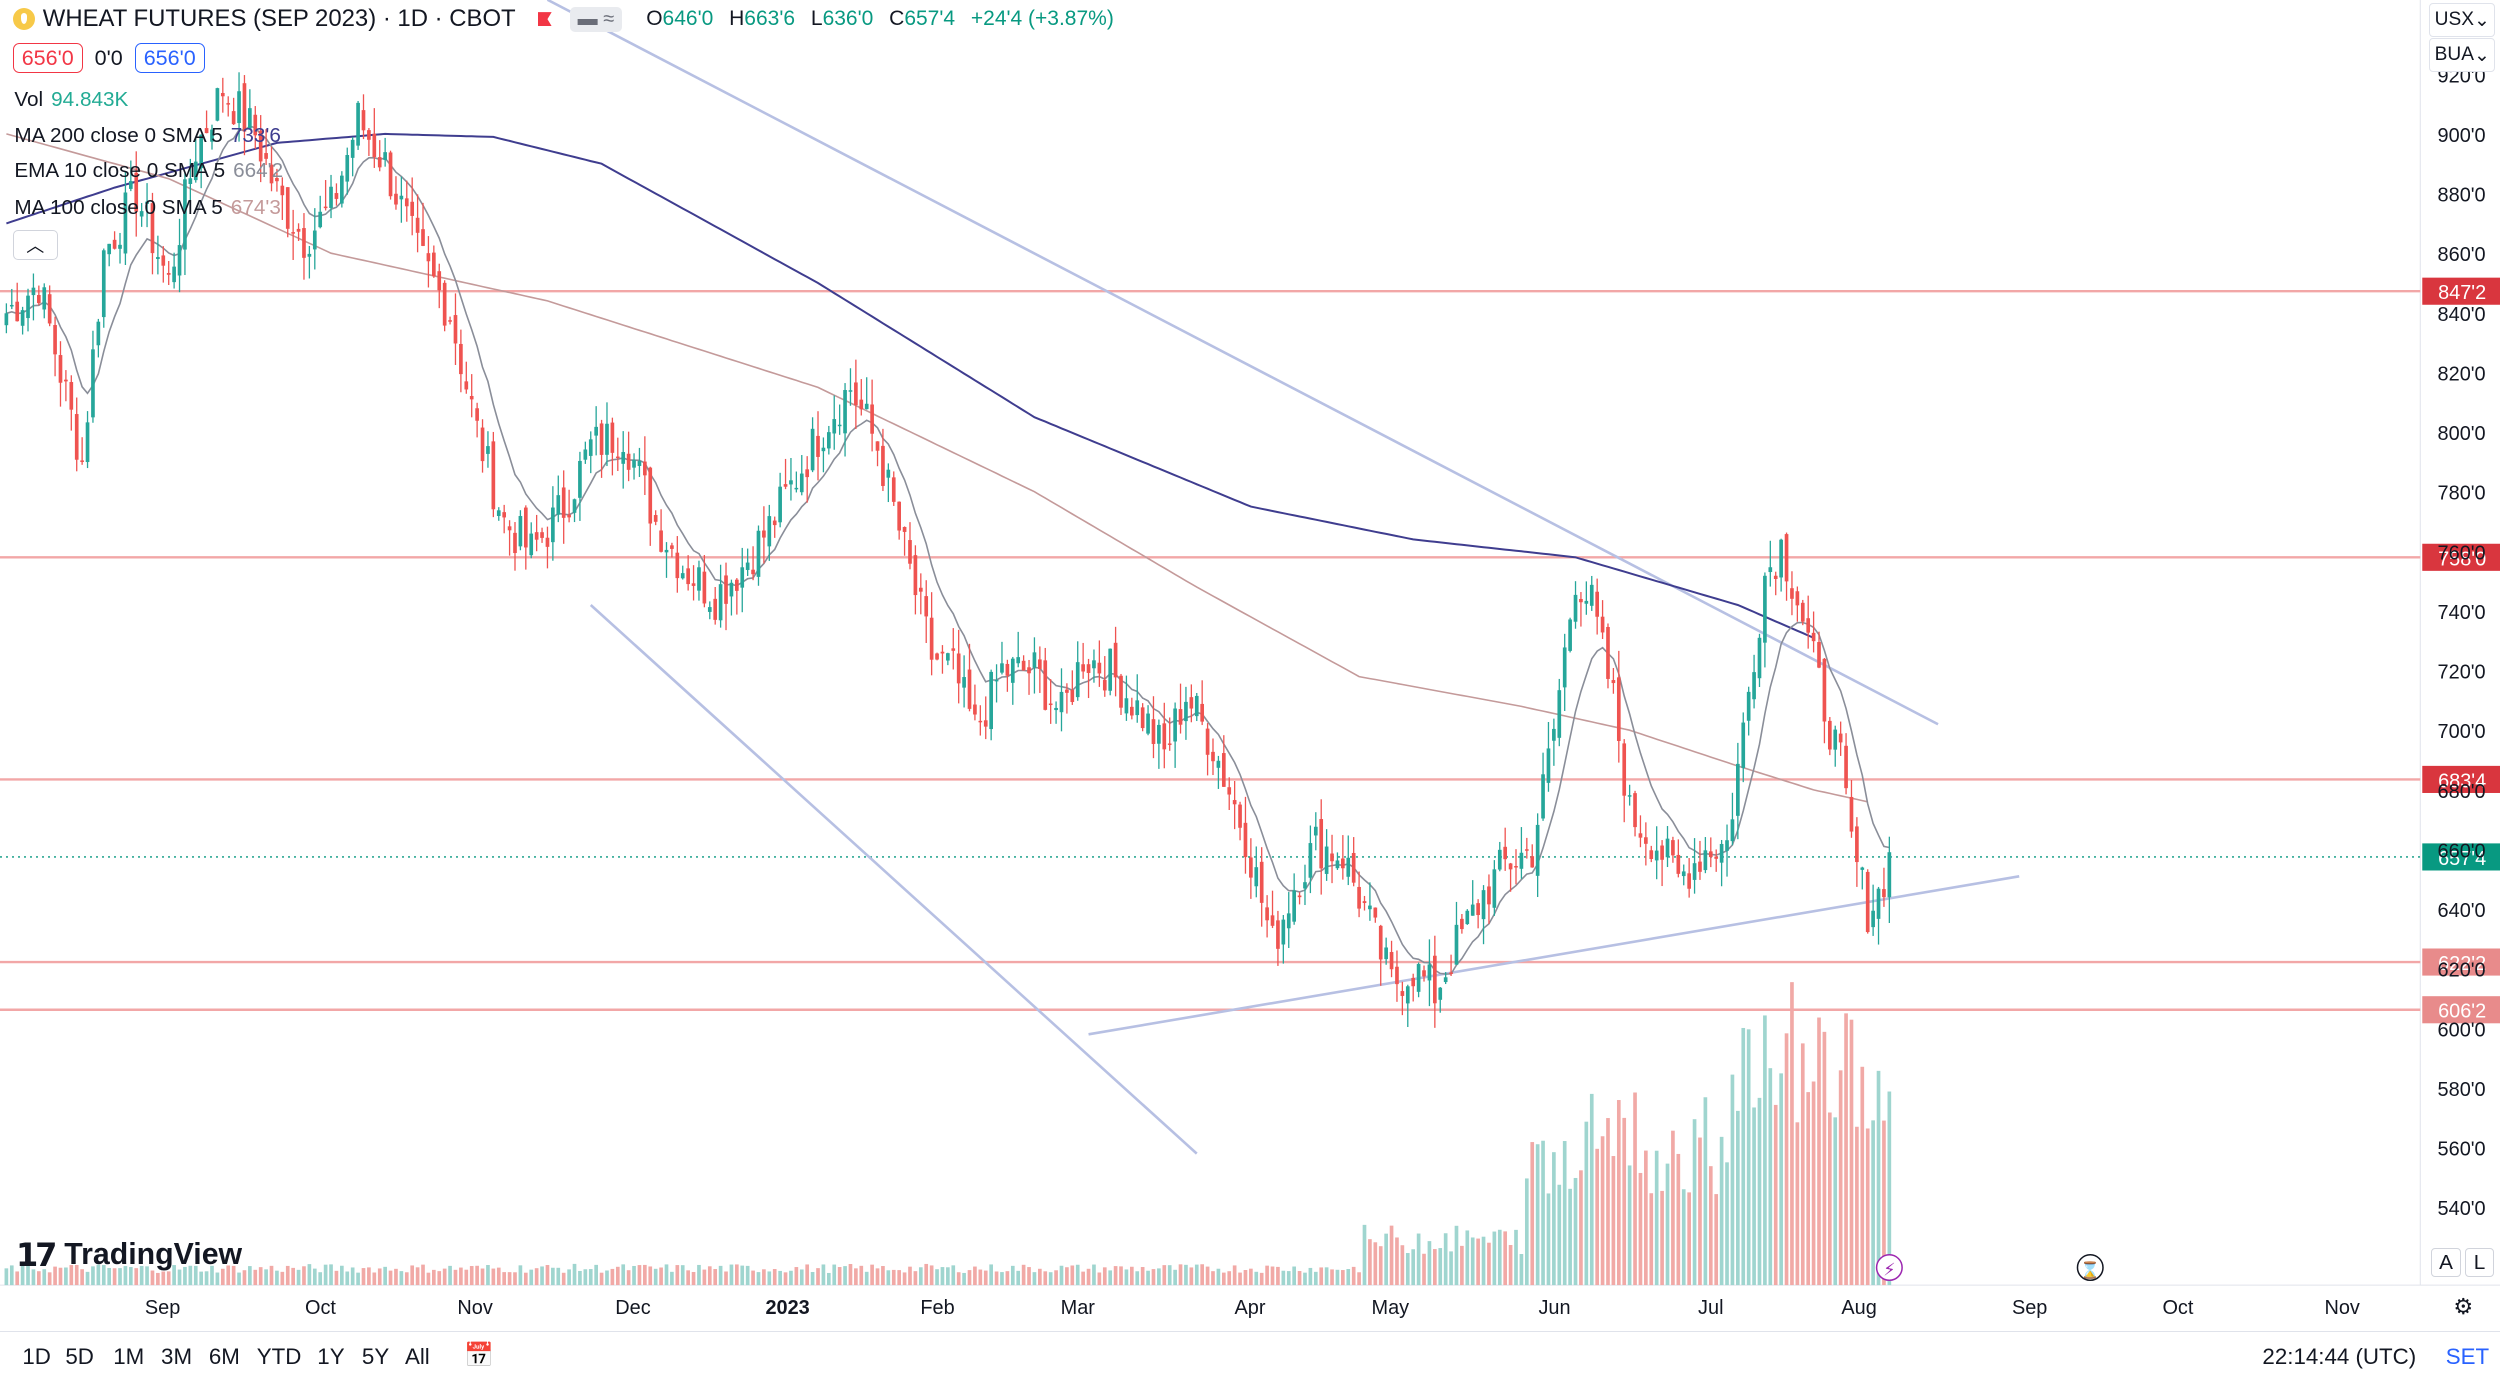 This screenshot has width=2500, height=1392. Describe the element at coordinates (478, 1355) in the screenshot. I see `calendar-icon: 📅` at that location.